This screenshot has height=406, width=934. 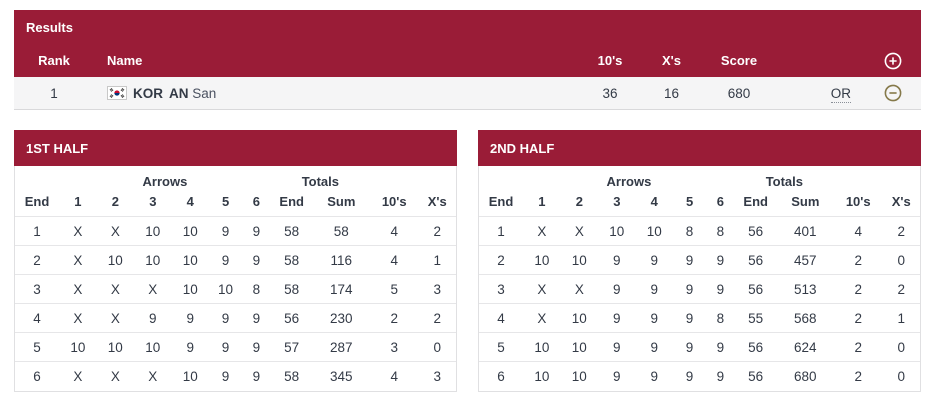 What do you see at coordinates (235, 289) in the screenshot?
I see `score-row: 3 X X X 10 10 8 58 174 5 3` at bounding box center [235, 289].